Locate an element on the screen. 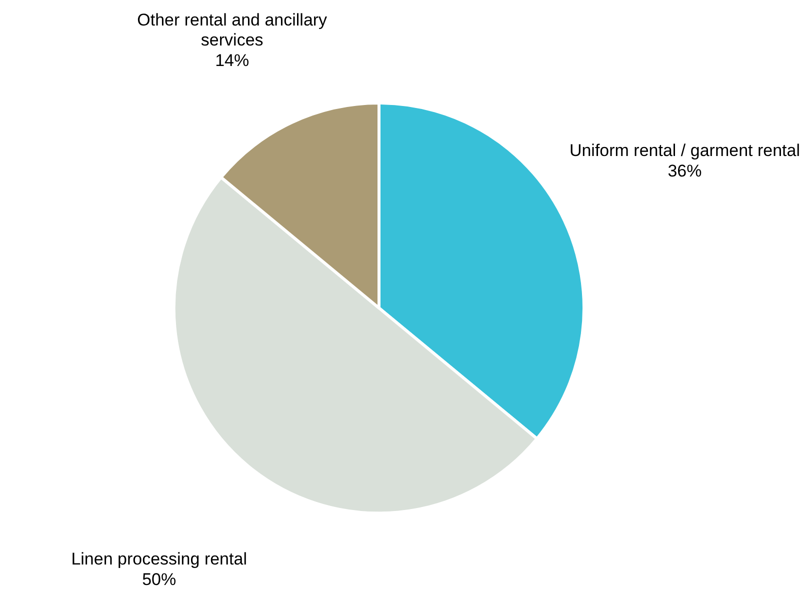 The width and height of the screenshot is (810, 600). data-label: 50% is located at coordinates (159, 579).